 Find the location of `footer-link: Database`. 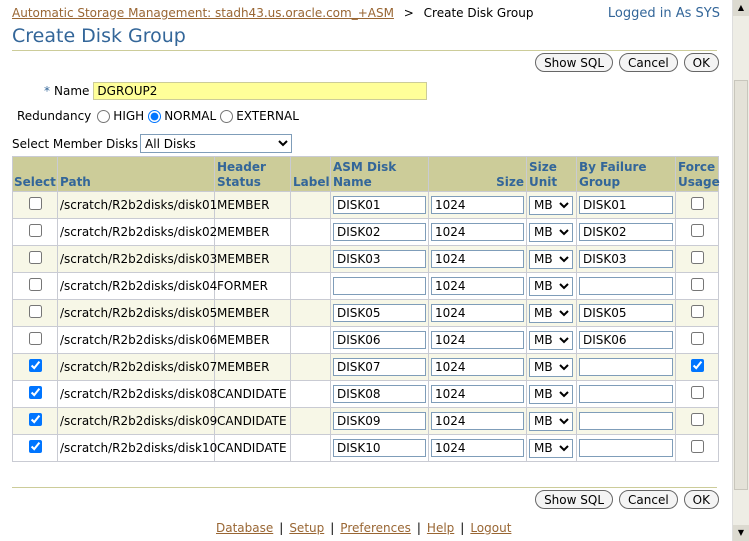

footer-link: Database is located at coordinates (245, 528).